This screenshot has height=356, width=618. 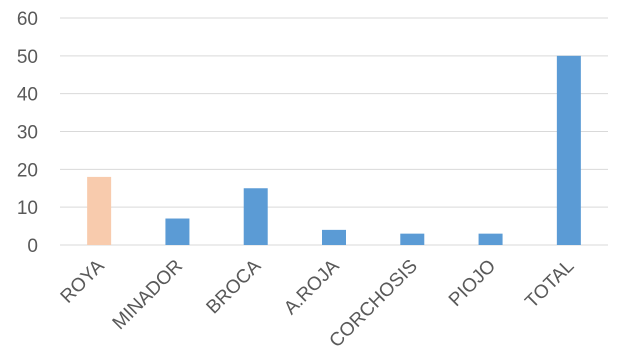 What do you see at coordinates (177, 231) in the screenshot?
I see `bar-minador` at bounding box center [177, 231].